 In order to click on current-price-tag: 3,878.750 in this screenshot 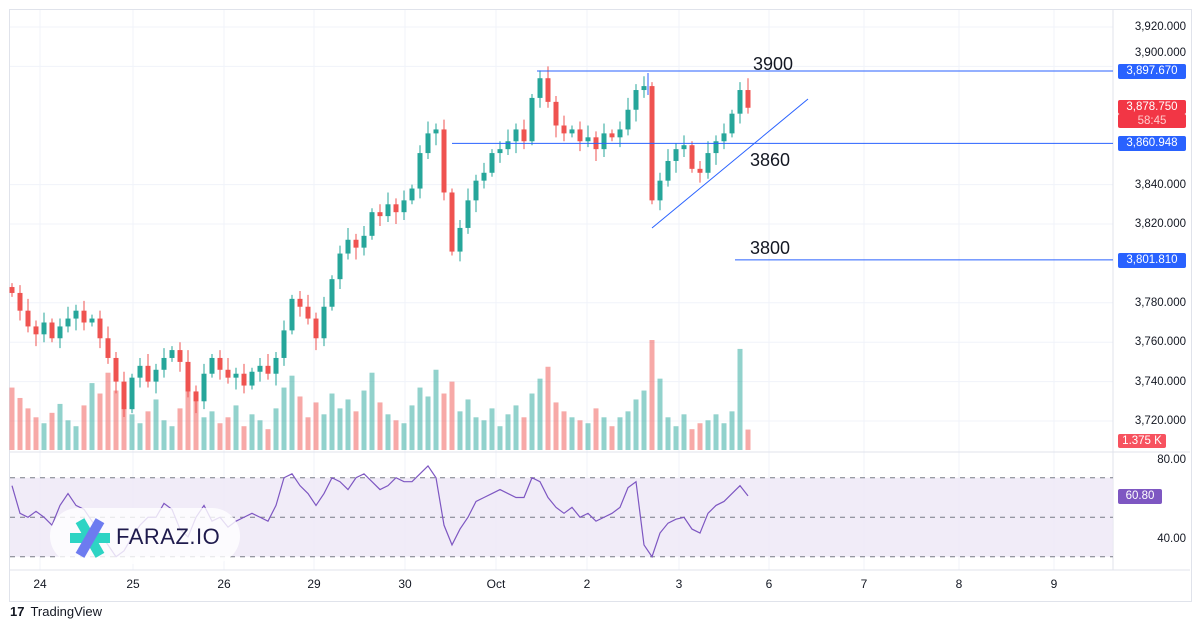, I will do `click(1152, 107)`.